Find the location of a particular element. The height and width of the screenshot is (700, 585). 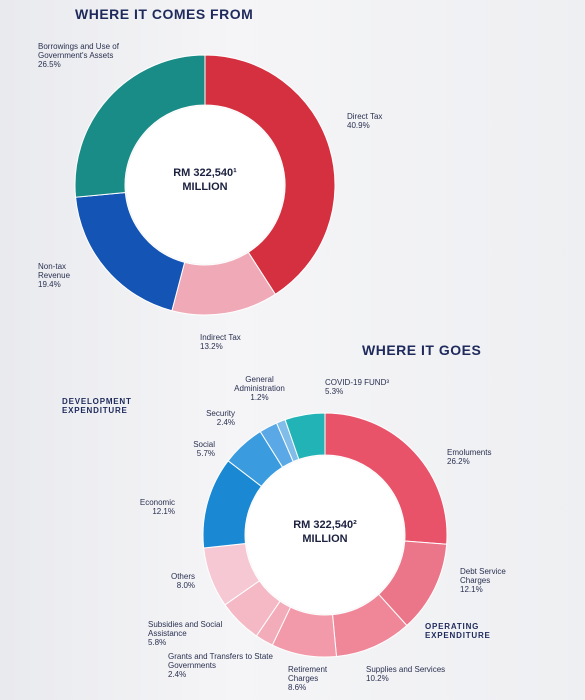

slice-value: 5.8% is located at coordinates (157, 642).